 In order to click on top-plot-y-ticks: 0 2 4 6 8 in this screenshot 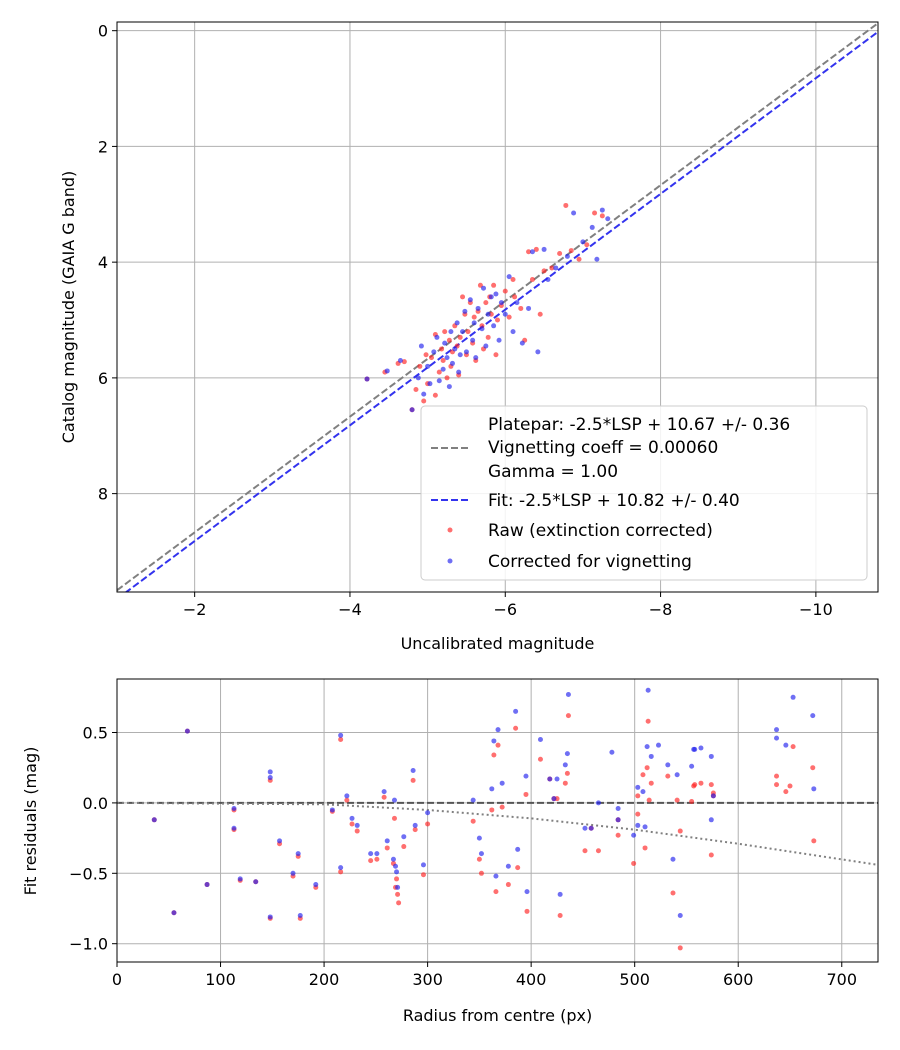, I will do `click(107, 263)`.